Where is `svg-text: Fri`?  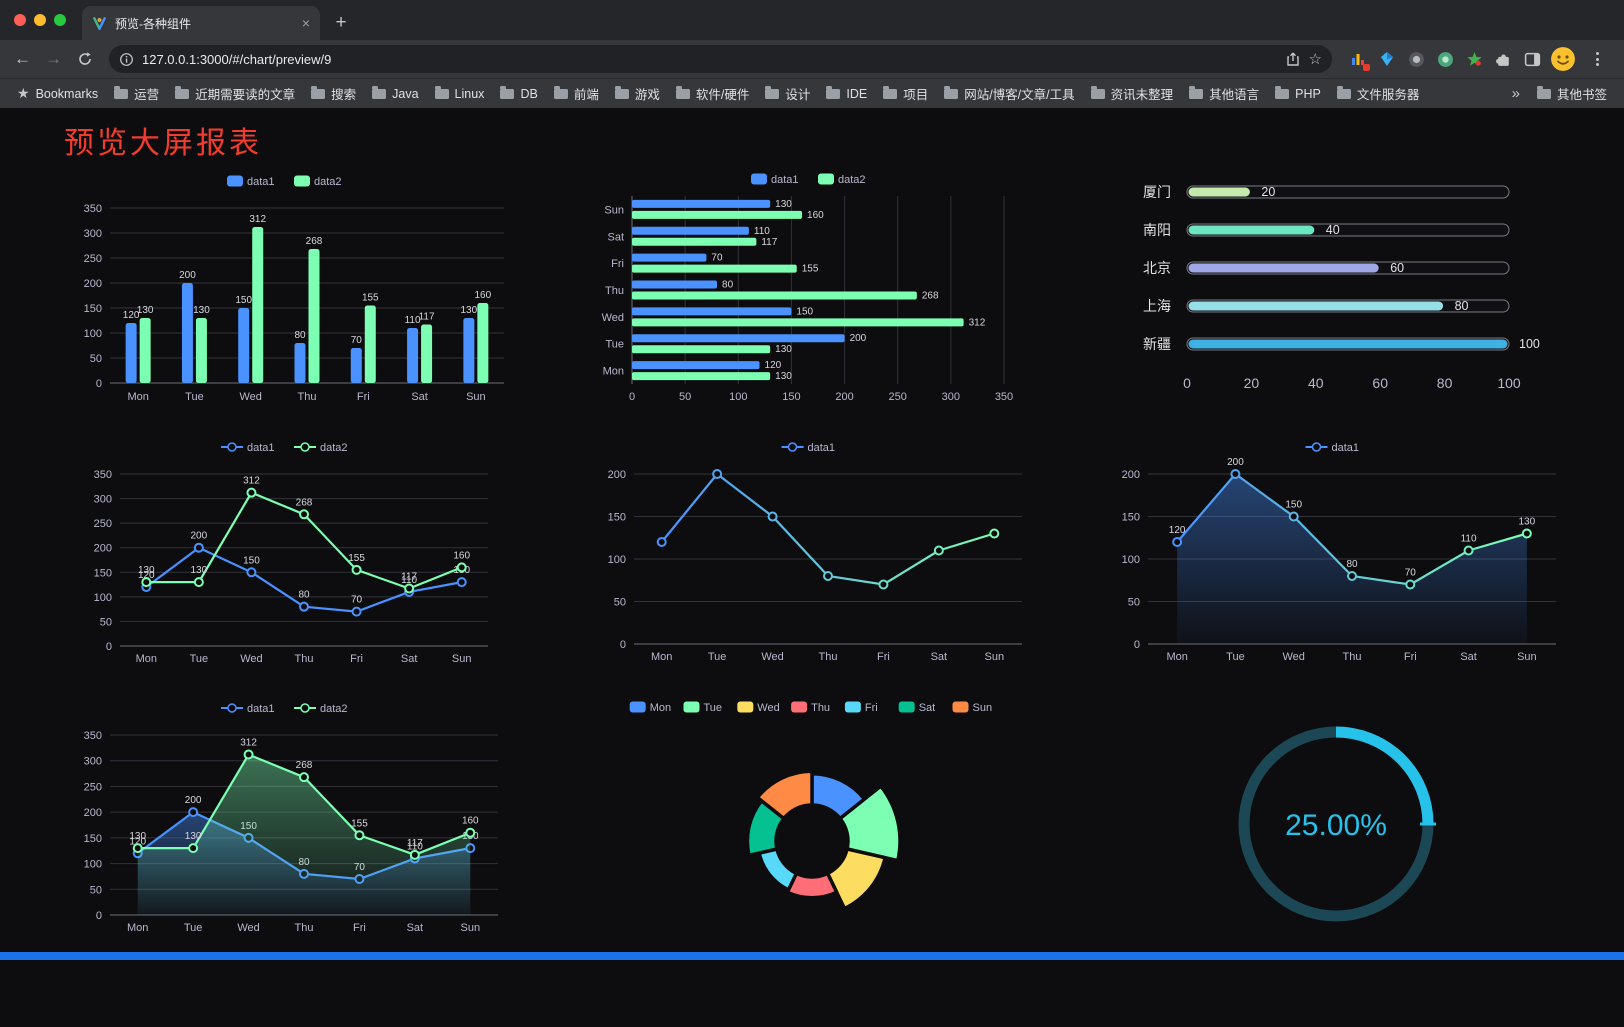 svg-text: Fri is located at coordinates (1410, 657).